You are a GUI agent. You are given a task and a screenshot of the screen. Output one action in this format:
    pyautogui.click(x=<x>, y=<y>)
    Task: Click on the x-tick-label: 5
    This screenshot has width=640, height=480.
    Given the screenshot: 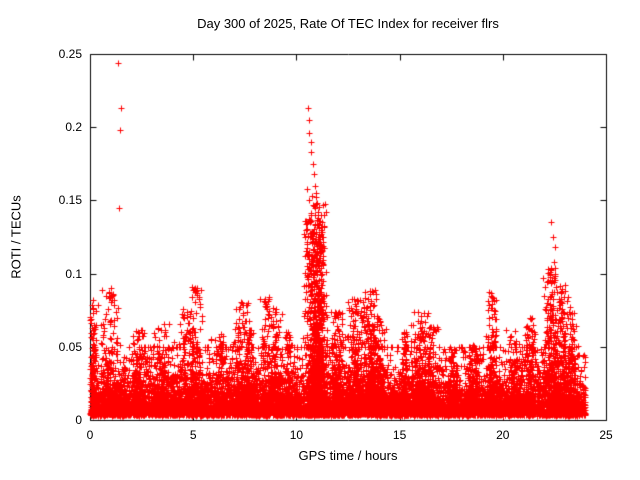 What is the action you would take?
    pyautogui.click(x=193, y=435)
    